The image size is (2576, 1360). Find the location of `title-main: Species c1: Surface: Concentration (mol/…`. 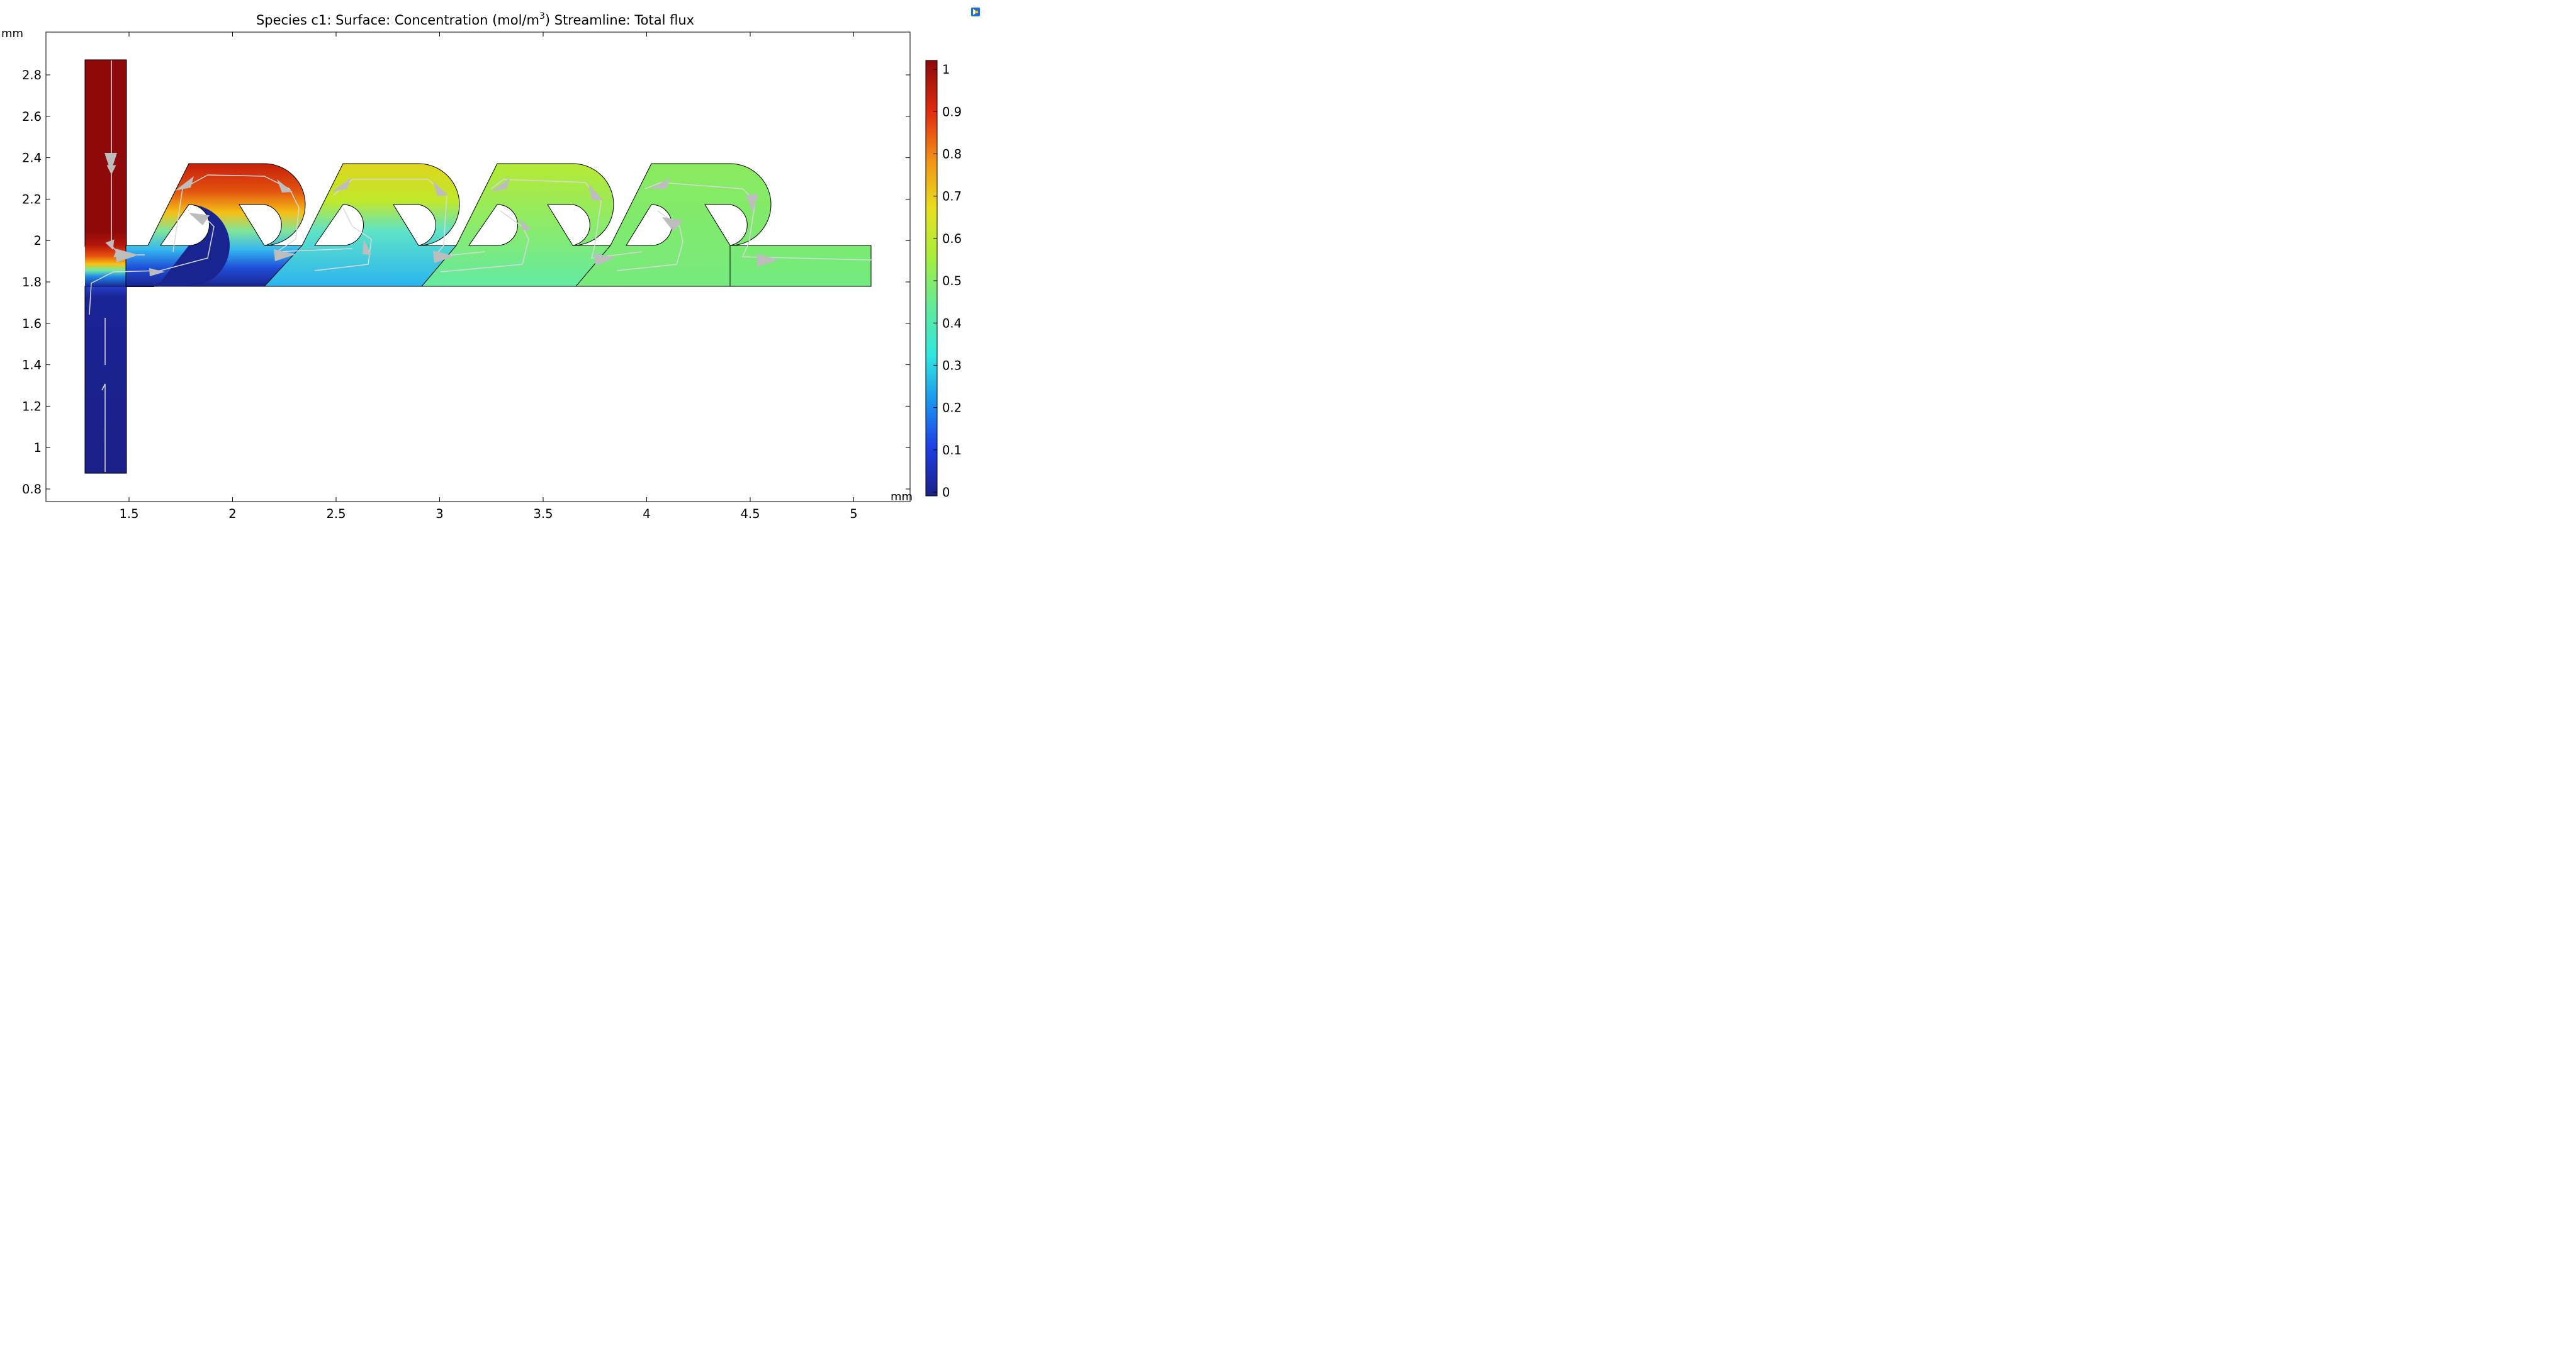

title-main: Species c1: Surface: Concentration (mol/… is located at coordinates (397, 20).